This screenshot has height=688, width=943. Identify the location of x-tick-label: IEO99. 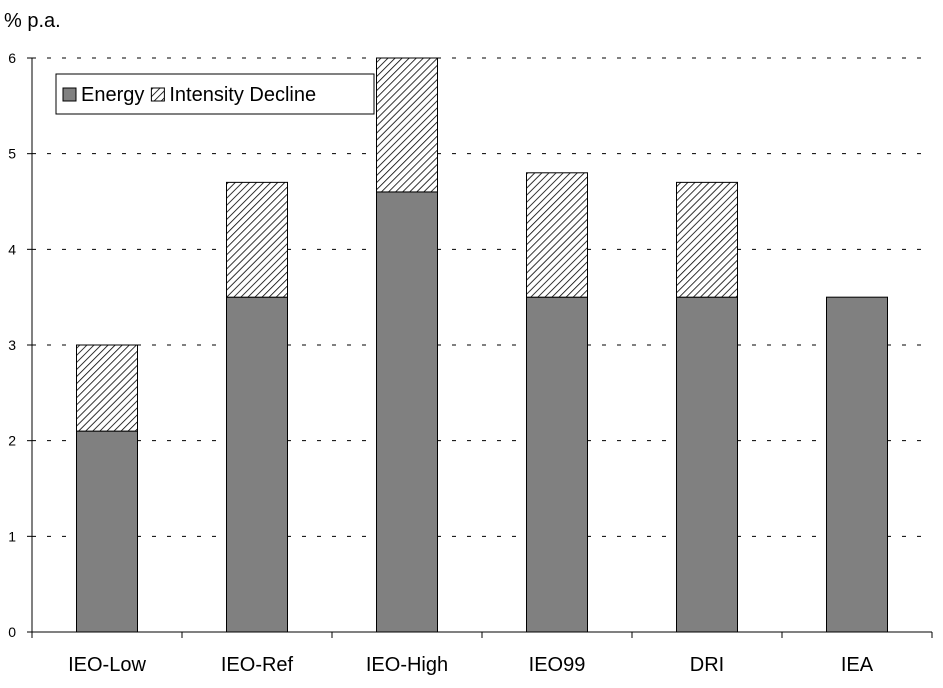
(557, 665).